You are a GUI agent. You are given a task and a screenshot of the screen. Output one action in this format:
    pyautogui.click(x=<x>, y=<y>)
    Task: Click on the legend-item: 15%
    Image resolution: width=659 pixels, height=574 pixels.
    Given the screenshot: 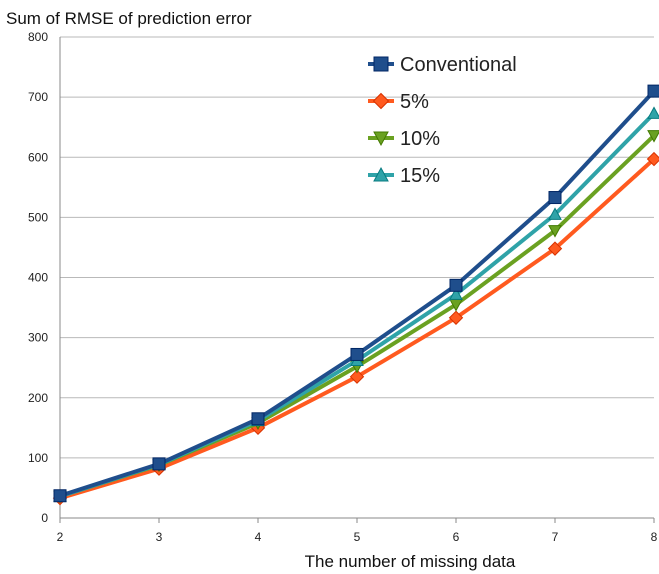 What is the action you would take?
    pyautogui.click(x=404, y=176)
    